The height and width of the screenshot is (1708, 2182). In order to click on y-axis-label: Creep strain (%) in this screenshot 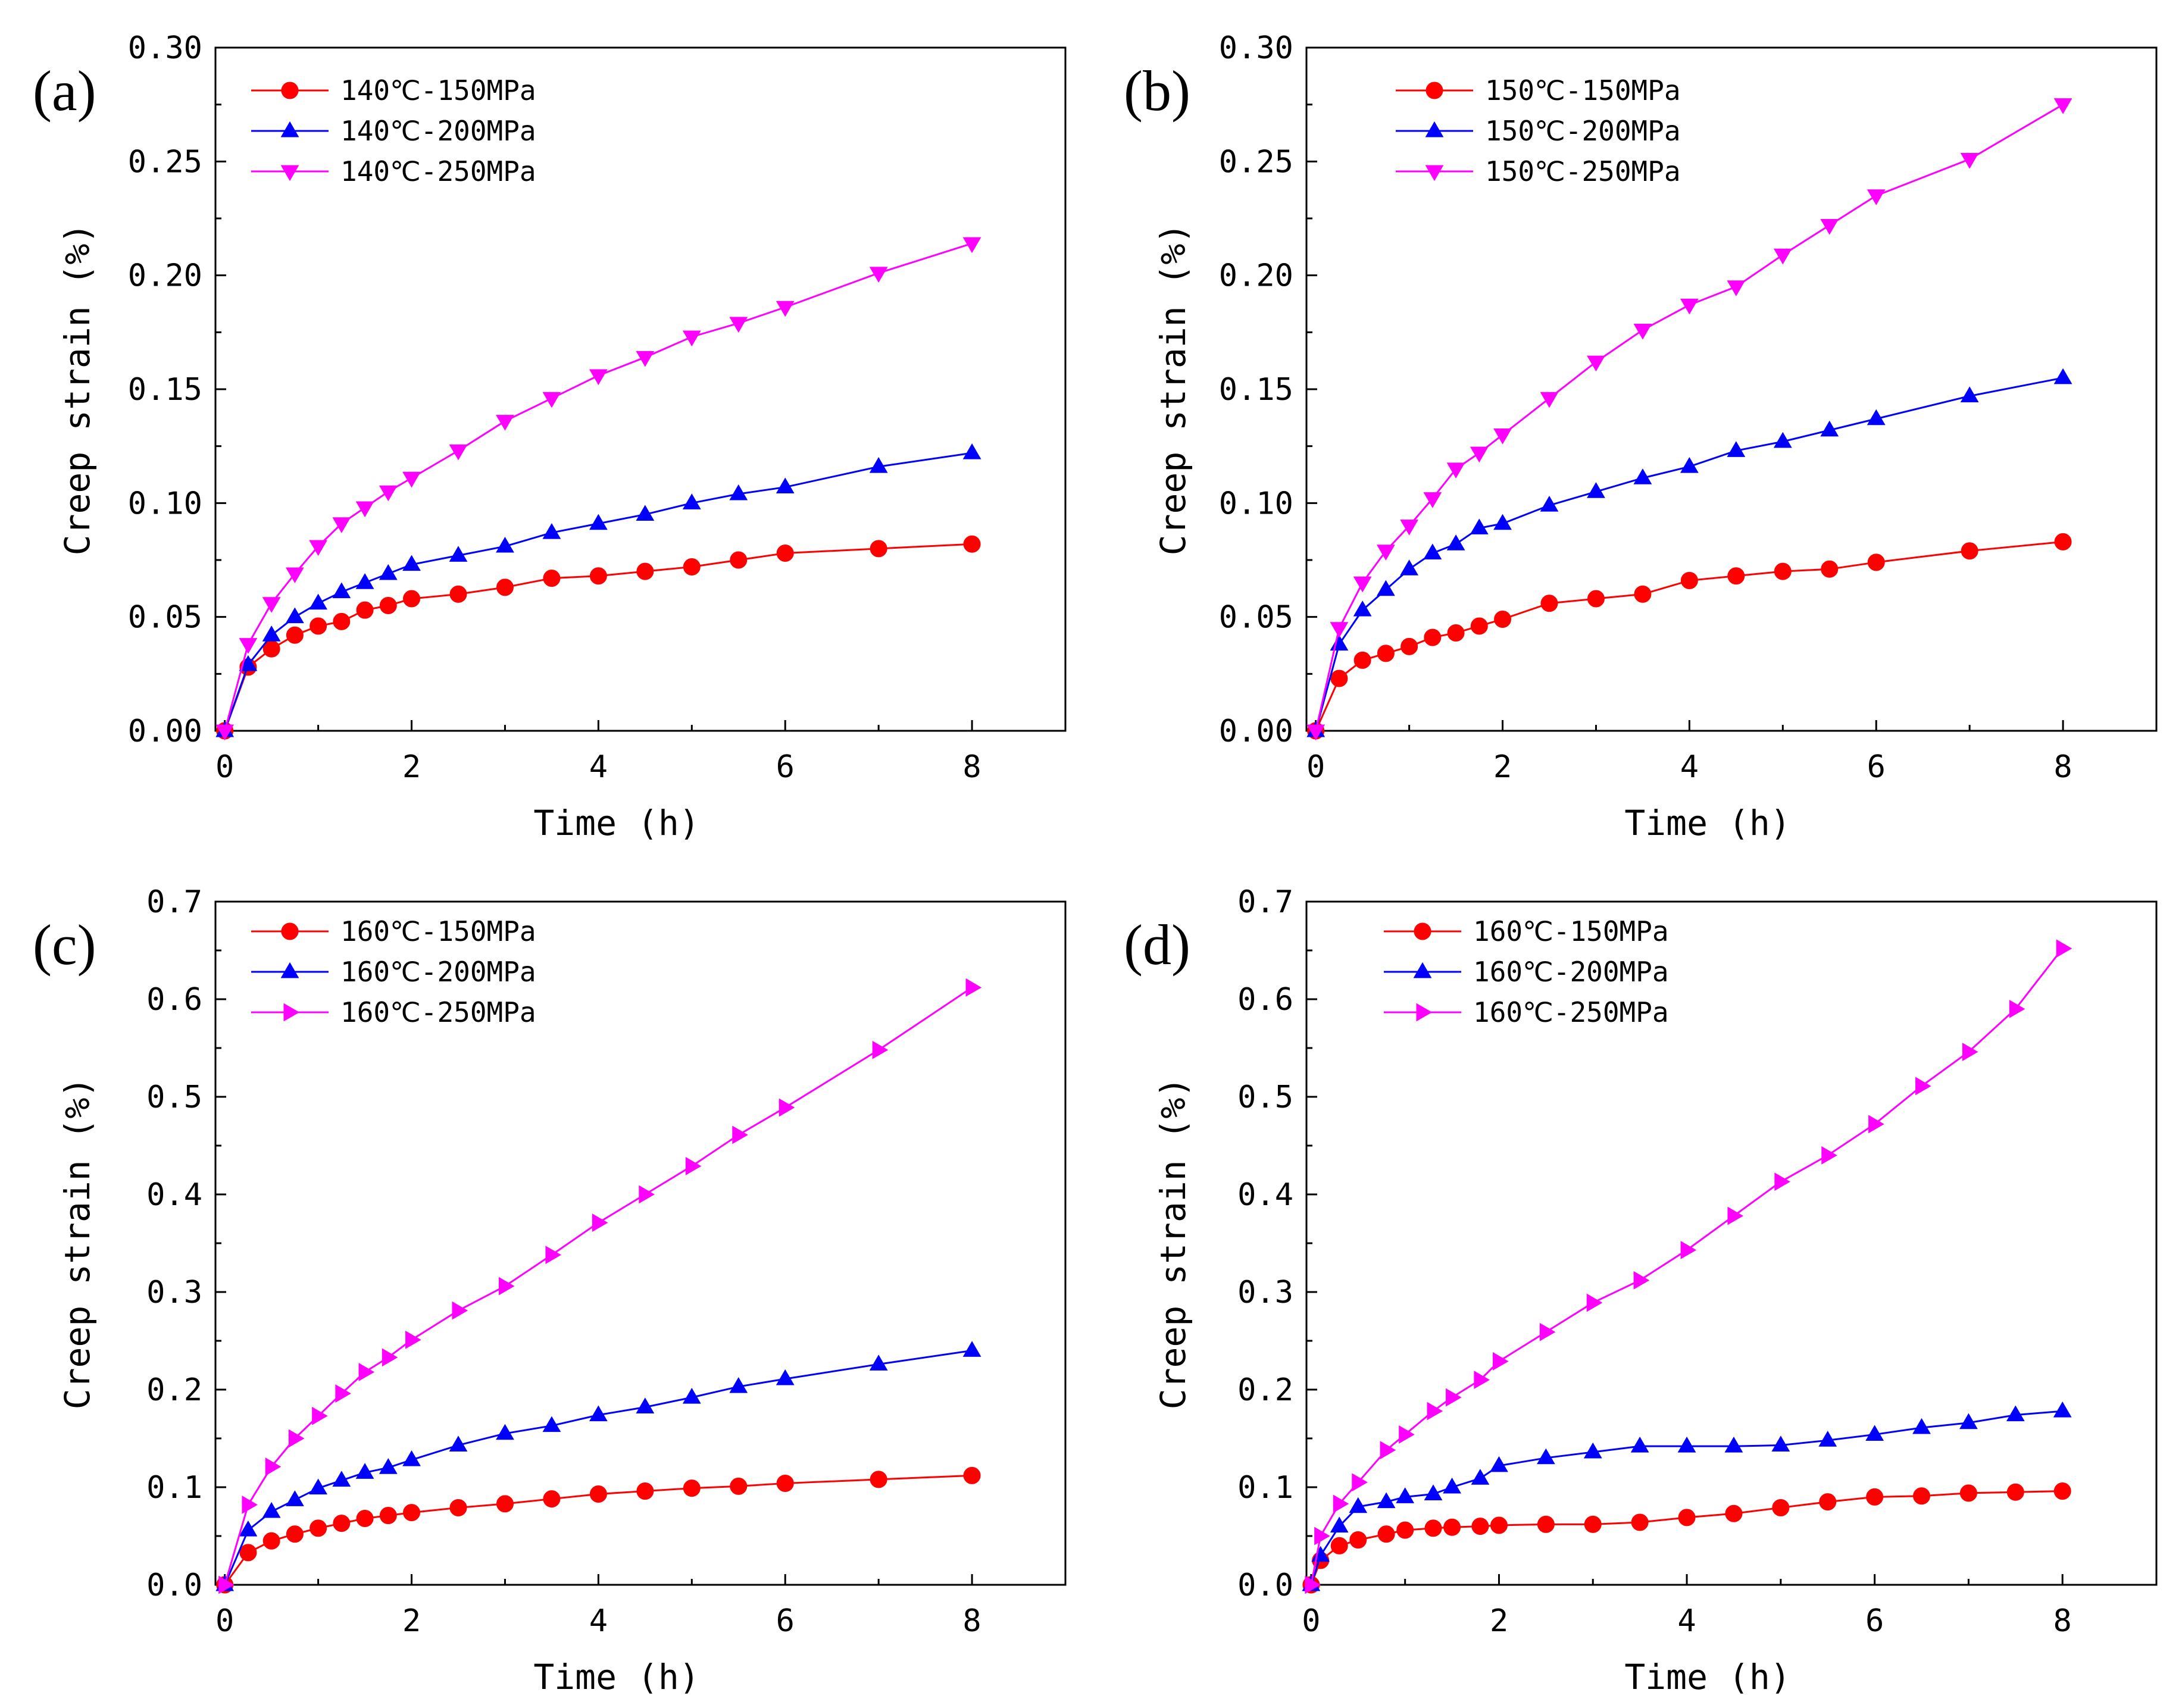, I will do `click(1173, 389)`.